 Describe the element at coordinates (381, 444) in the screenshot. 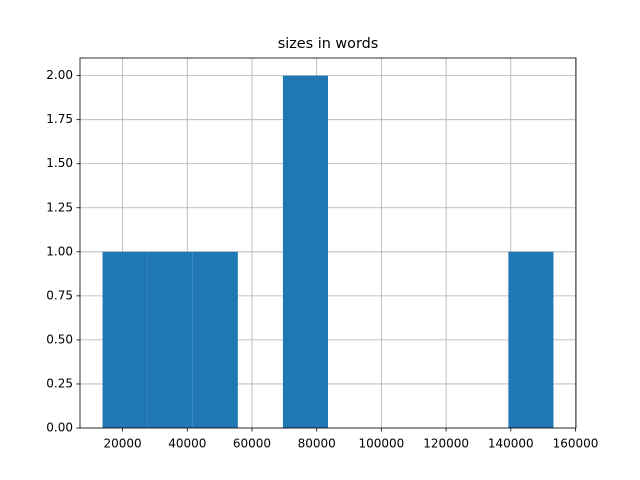

I see `x-tick-label: 100000` at that location.